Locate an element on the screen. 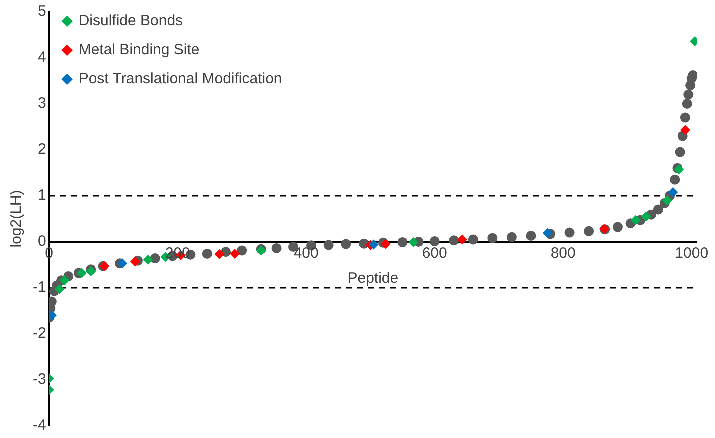 Image resolution: width=715 pixels, height=438 pixels. legend-label: Post Translational Modification is located at coordinates (180, 79).